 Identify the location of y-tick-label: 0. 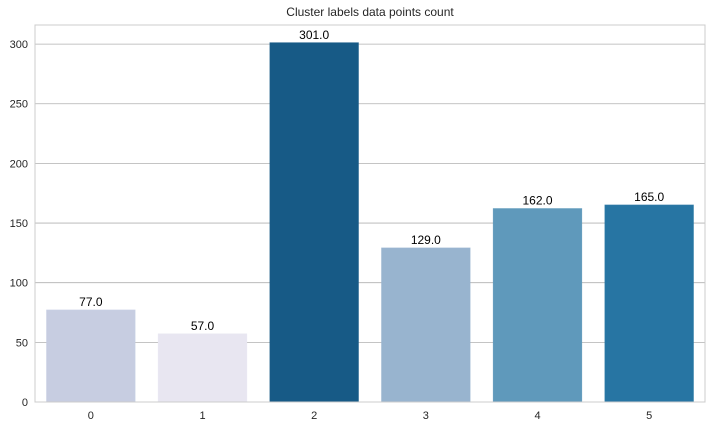
(25, 403).